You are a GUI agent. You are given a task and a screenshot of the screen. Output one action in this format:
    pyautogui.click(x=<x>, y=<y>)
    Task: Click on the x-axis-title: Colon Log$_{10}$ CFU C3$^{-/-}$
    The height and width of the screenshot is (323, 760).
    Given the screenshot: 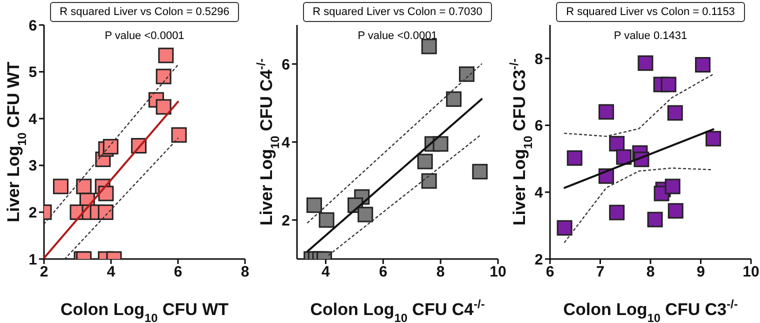 What is the action you would take?
    pyautogui.click(x=650, y=310)
    